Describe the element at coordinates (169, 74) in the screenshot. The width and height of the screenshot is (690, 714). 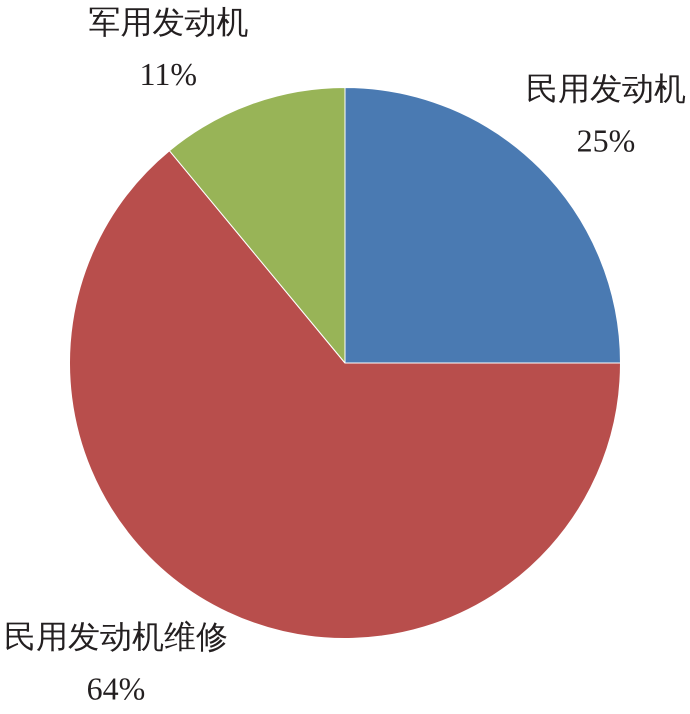
I see `data-label: 11%` at that location.